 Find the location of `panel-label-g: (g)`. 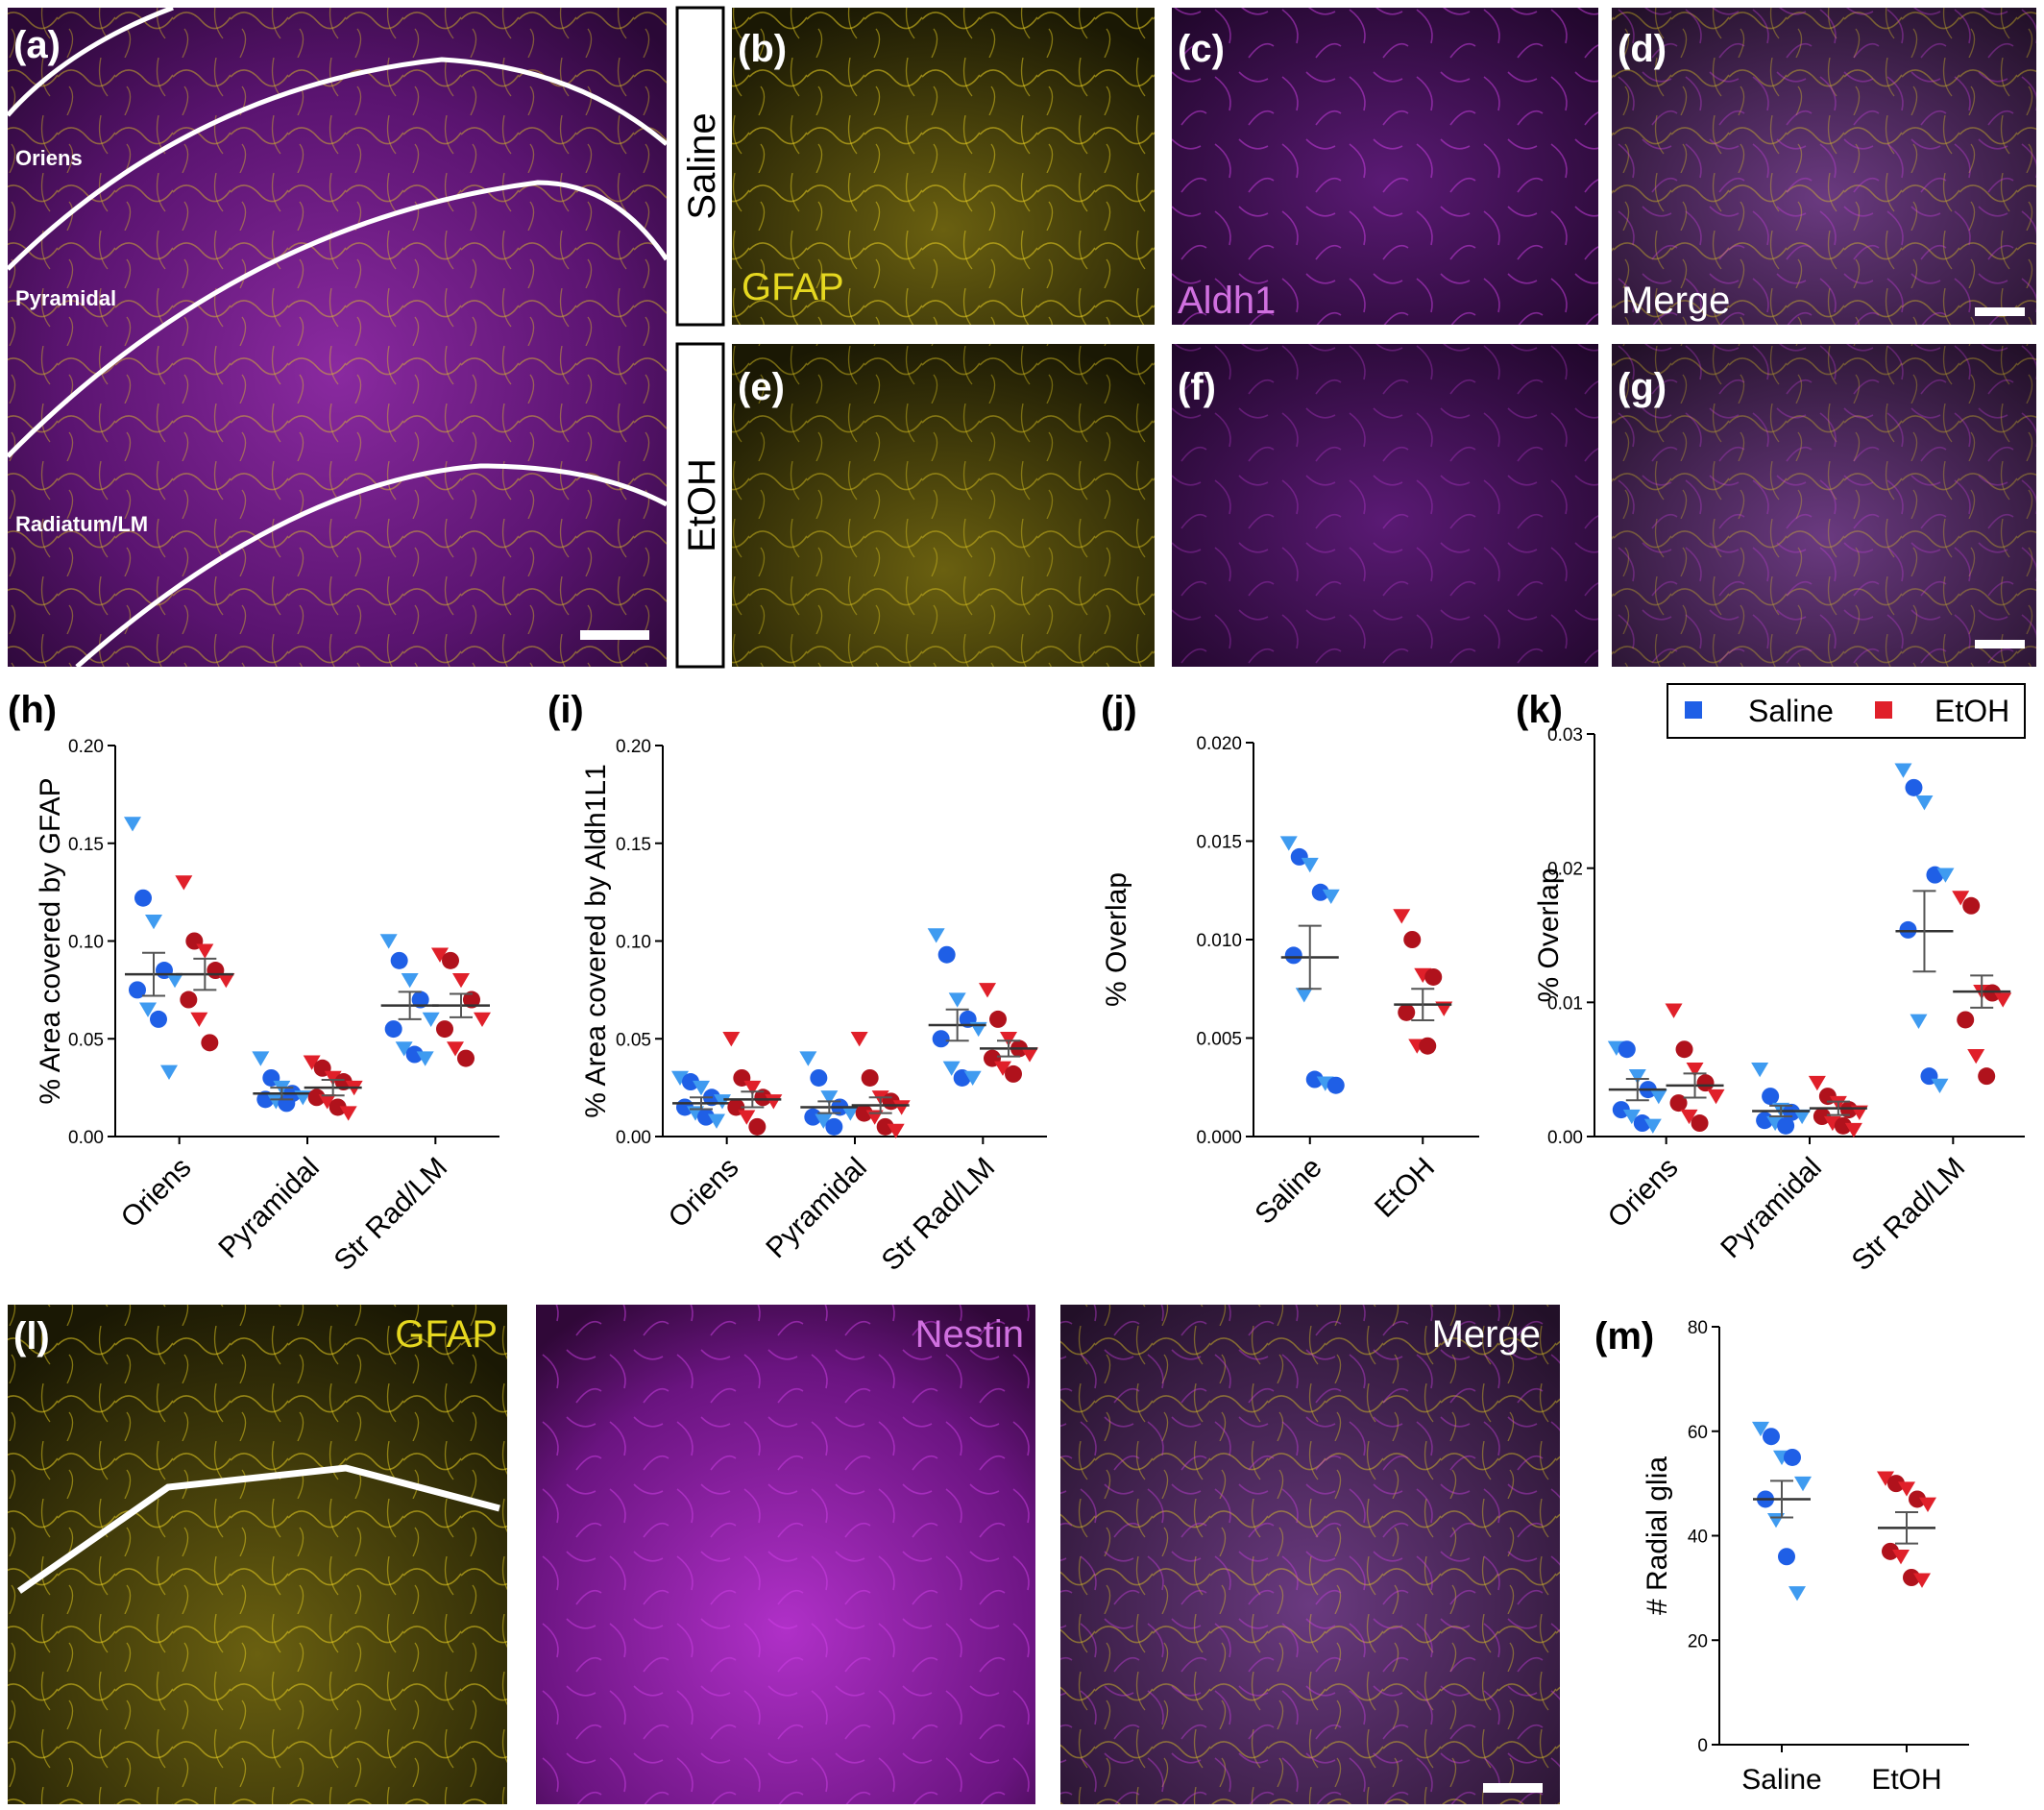

panel-label-g: (g) is located at coordinates (1642, 387).